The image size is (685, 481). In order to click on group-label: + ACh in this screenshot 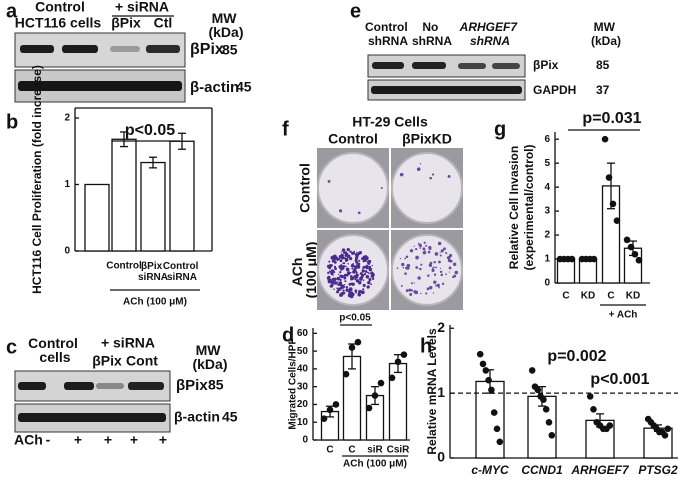, I will do `click(623, 315)`.